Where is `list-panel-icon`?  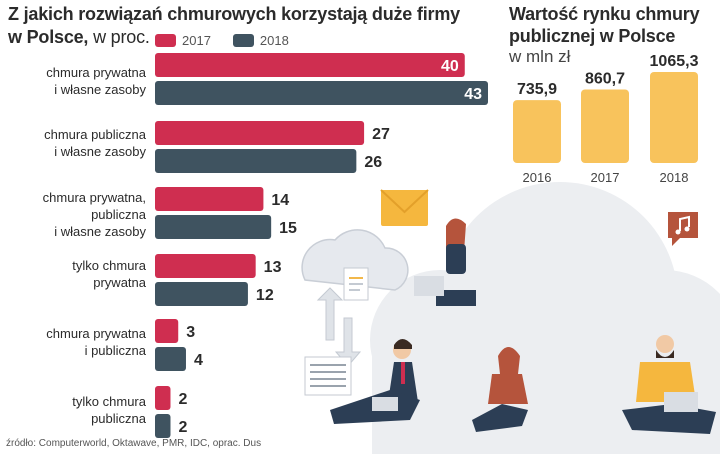 list-panel-icon is located at coordinates (328, 376).